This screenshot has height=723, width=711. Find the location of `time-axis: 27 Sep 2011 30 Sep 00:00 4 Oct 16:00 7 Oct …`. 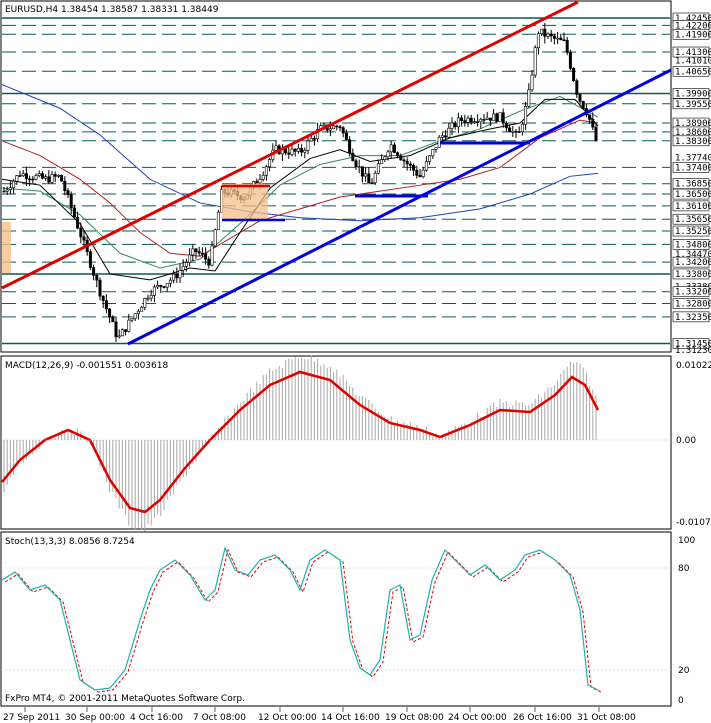

time-axis: 27 Sep 2011 30 Sep 00:00 4 Oct 16:00 7 Oct … is located at coordinates (319, 715).